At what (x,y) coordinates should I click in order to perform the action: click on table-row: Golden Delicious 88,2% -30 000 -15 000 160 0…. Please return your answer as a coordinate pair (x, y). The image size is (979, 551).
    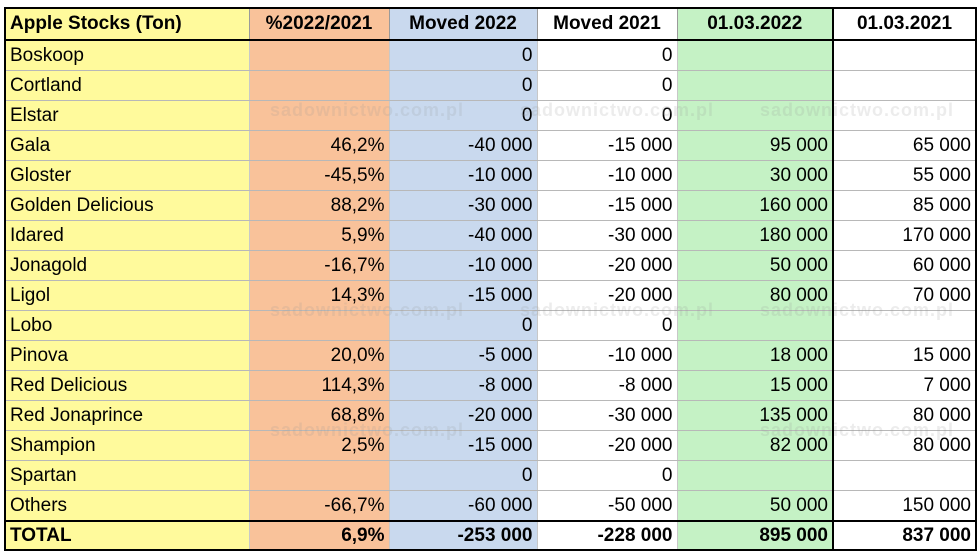
    Looking at the image, I should click on (490, 205).